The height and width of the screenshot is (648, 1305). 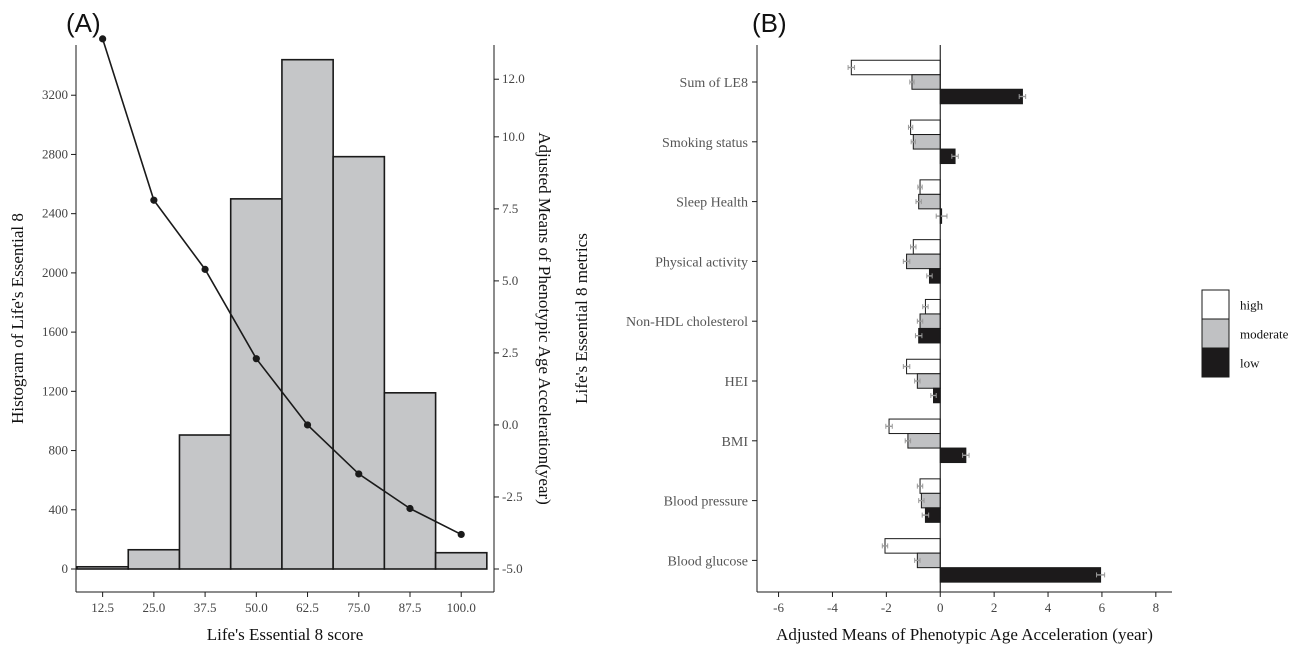 What do you see at coordinates (205, 607) in the screenshot?
I see `panel-a-x-tick-label-2: 37.5` at bounding box center [205, 607].